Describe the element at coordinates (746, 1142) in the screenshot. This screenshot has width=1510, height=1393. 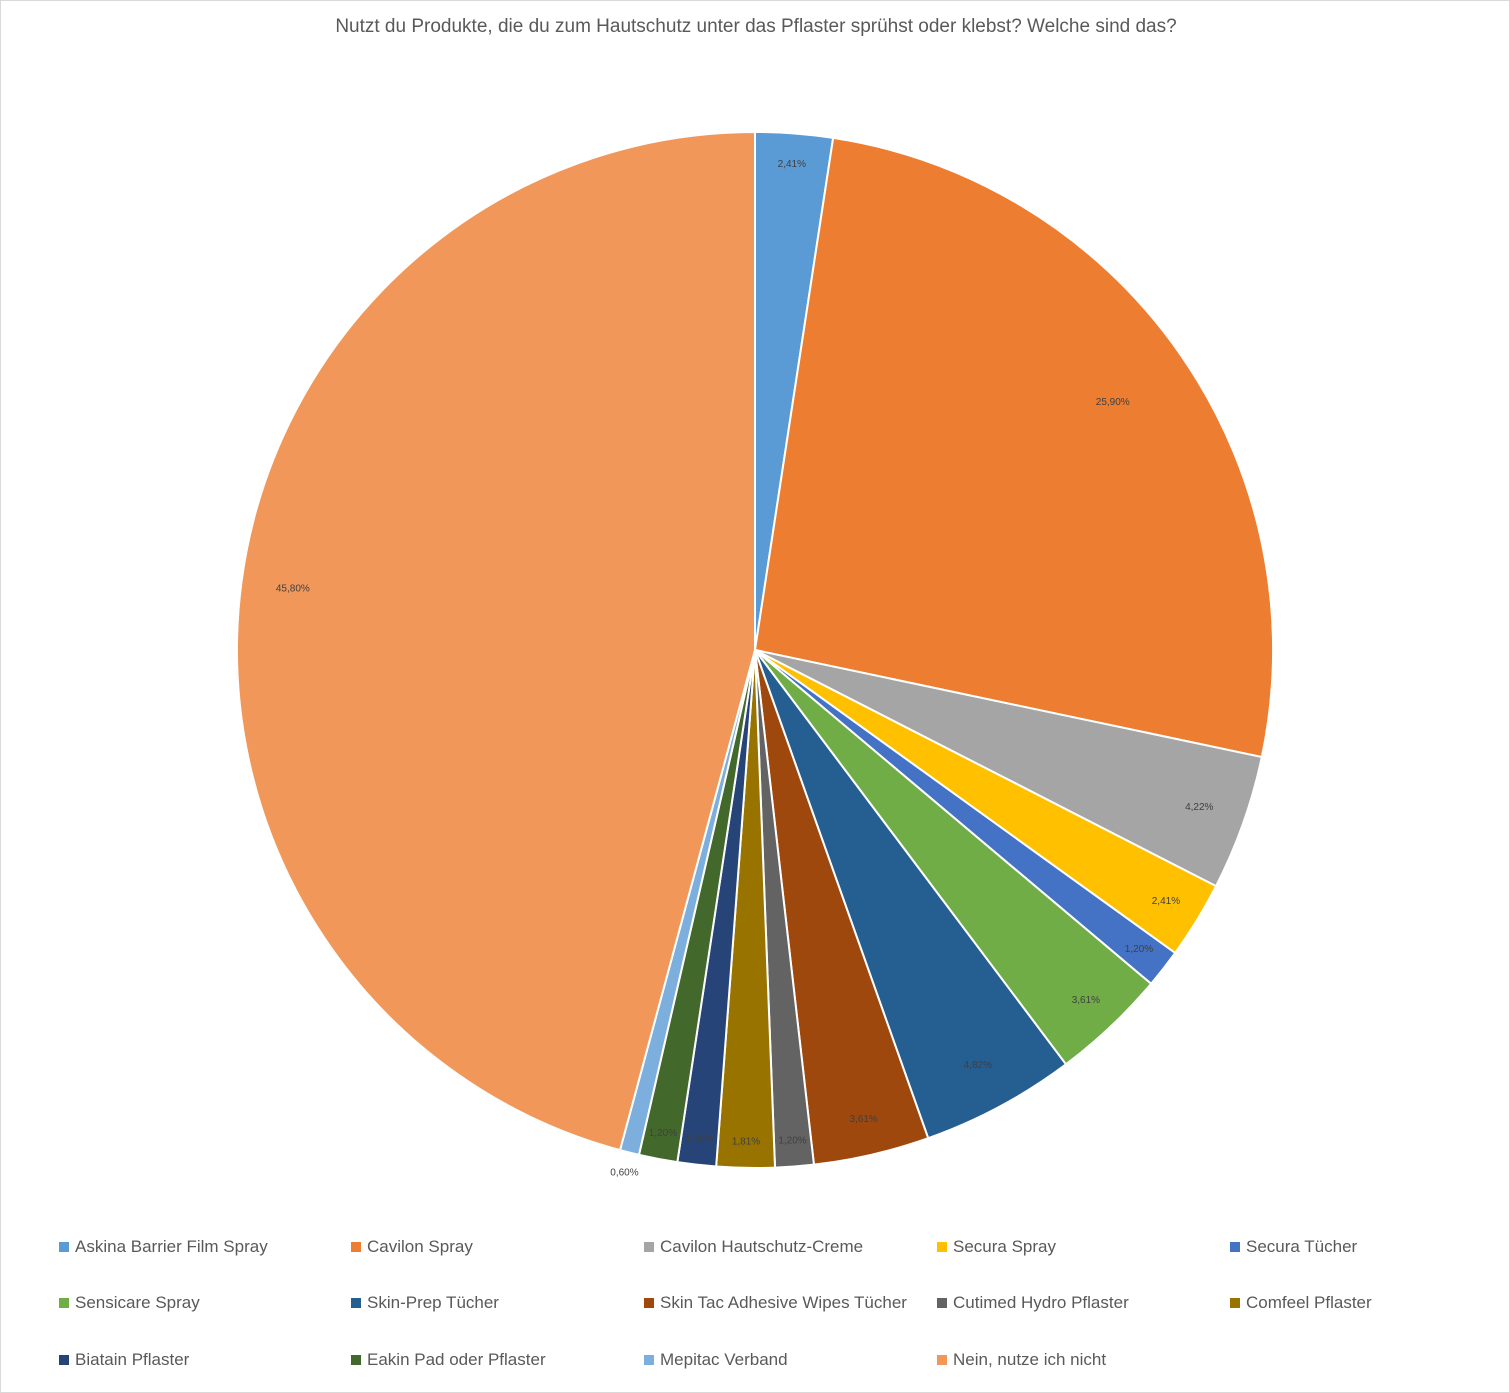
I see `data-label: 1,81%` at that location.